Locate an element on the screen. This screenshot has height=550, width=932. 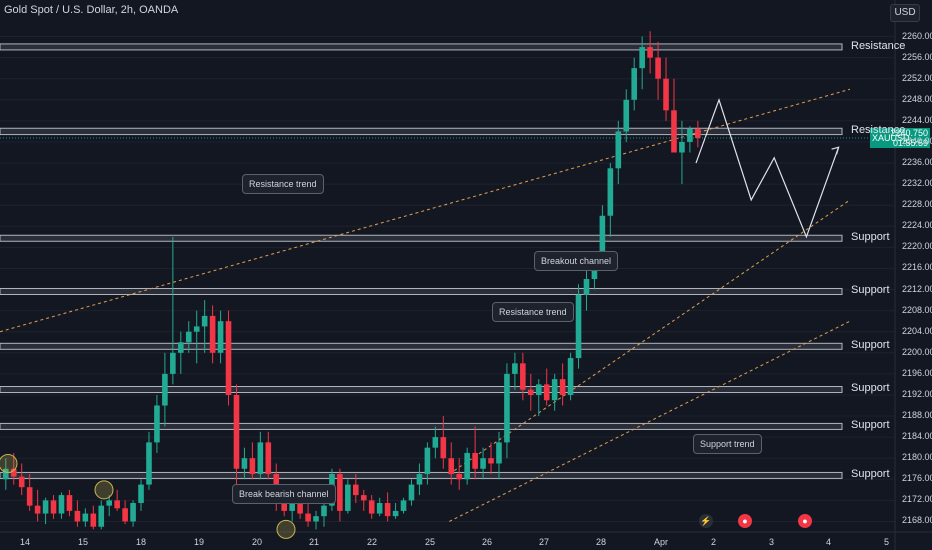
time-tick-label: 25 is located at coordinates (430, 542).